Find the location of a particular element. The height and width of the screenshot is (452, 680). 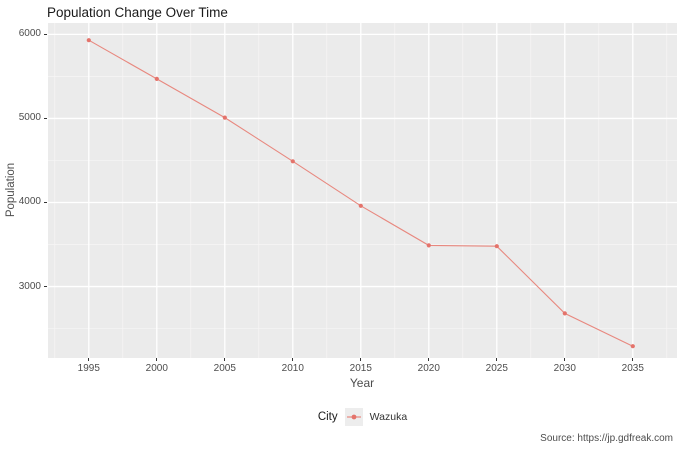

x-tick-label: 2000 is located at coordinates (156, 368).